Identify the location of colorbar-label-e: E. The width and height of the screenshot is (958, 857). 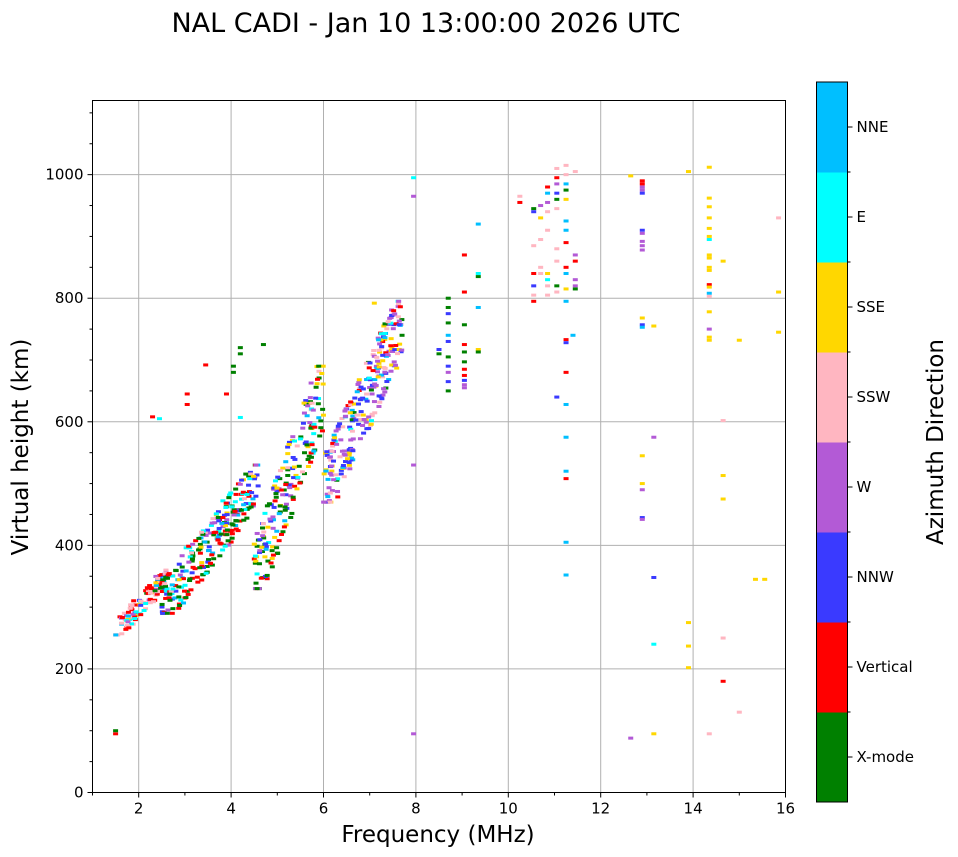
(861, 217).